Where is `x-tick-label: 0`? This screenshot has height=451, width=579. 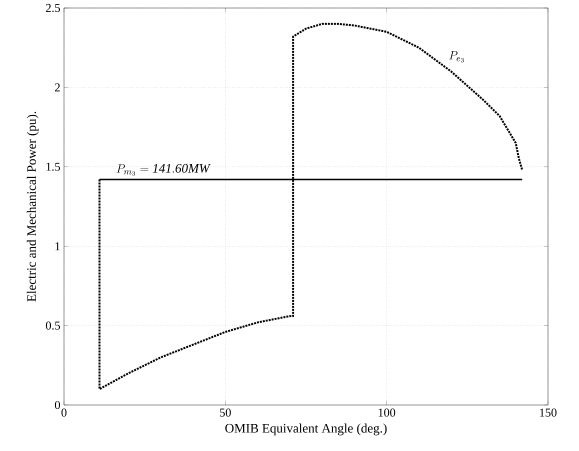
x-tick-label: 0 is located at coordinates (64, 412).